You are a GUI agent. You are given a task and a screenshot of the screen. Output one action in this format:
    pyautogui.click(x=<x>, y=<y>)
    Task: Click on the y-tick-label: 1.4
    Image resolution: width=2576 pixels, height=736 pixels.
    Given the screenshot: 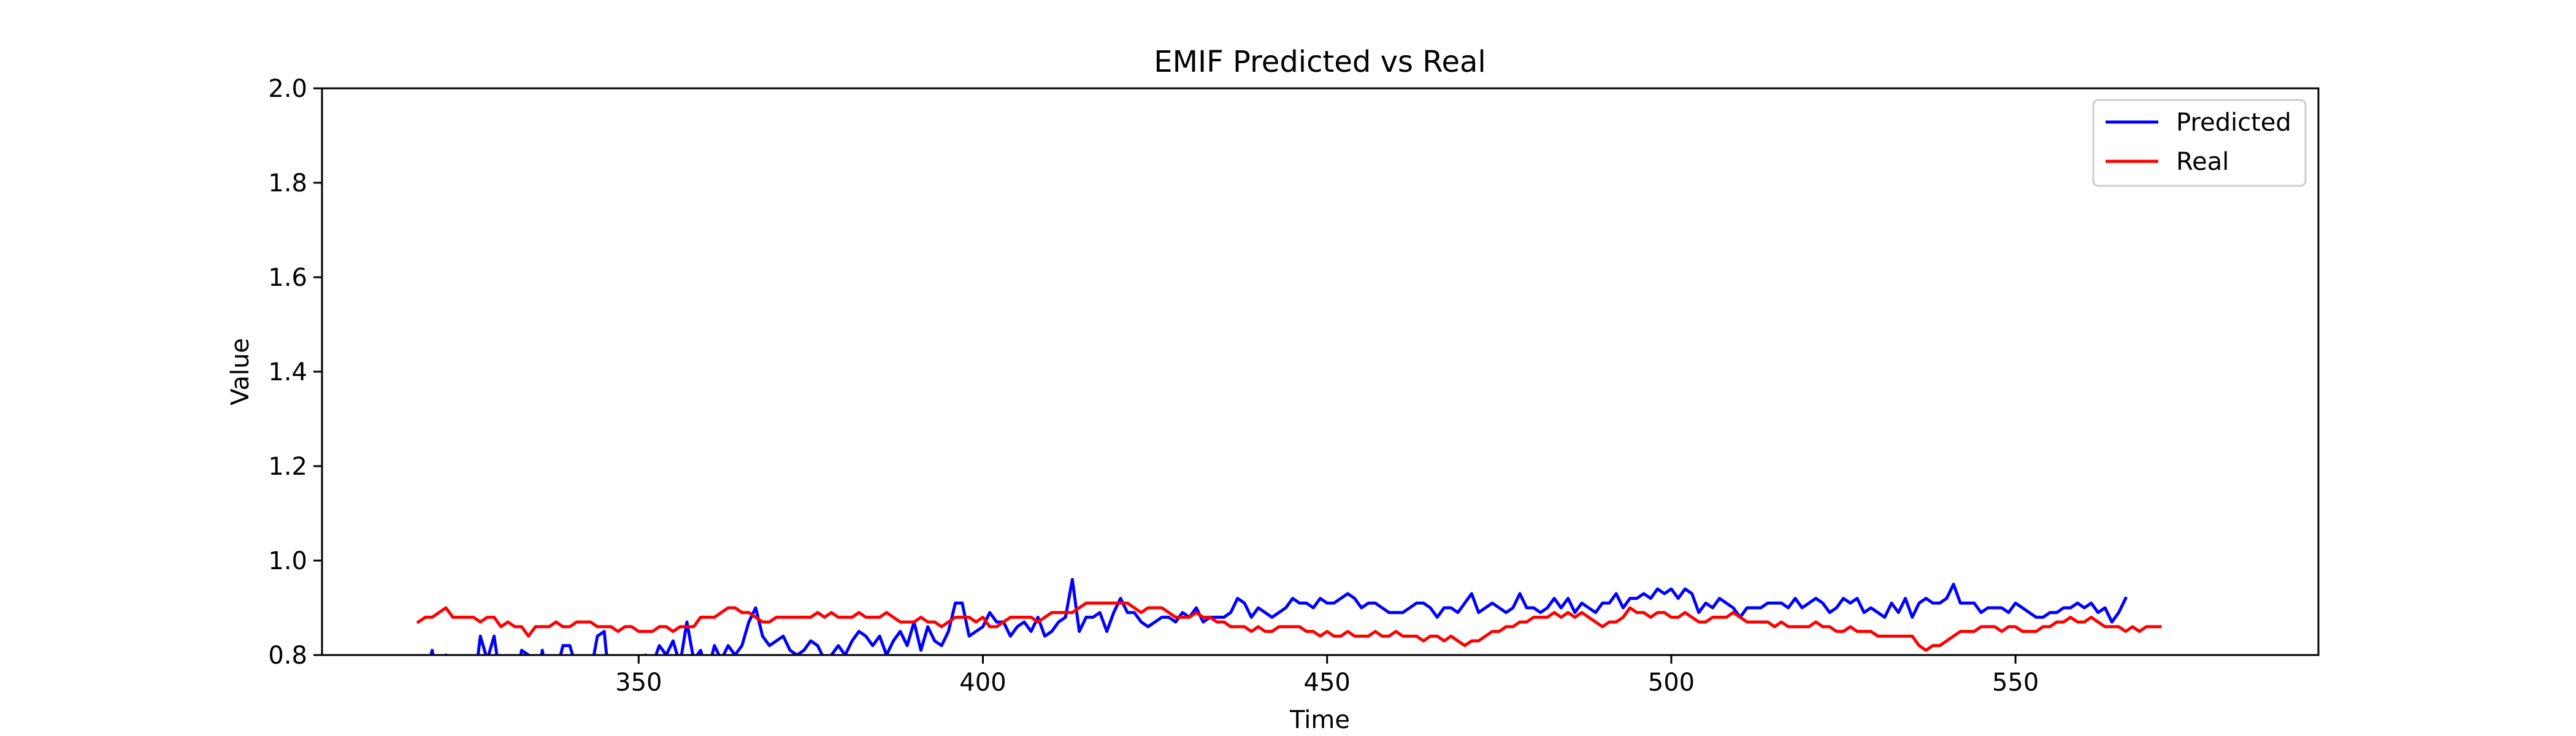 What is the action you would take?
    pyautogui.click(x=287, y=372)
    